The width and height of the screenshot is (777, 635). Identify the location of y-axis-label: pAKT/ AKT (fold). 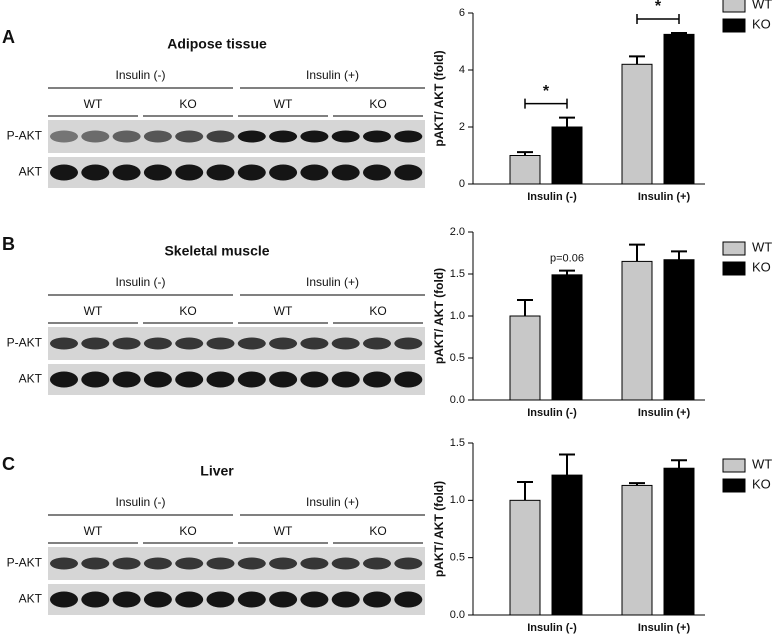
(439, 98).